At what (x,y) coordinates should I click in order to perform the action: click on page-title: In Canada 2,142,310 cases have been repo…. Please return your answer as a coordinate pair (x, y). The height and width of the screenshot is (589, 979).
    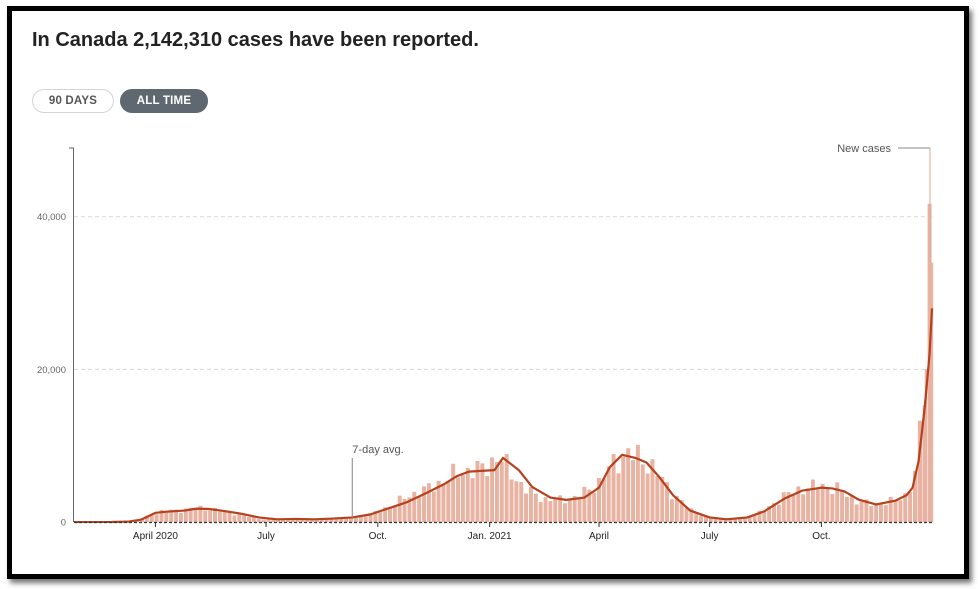
    Looking at the image, I should click on (255, 40).